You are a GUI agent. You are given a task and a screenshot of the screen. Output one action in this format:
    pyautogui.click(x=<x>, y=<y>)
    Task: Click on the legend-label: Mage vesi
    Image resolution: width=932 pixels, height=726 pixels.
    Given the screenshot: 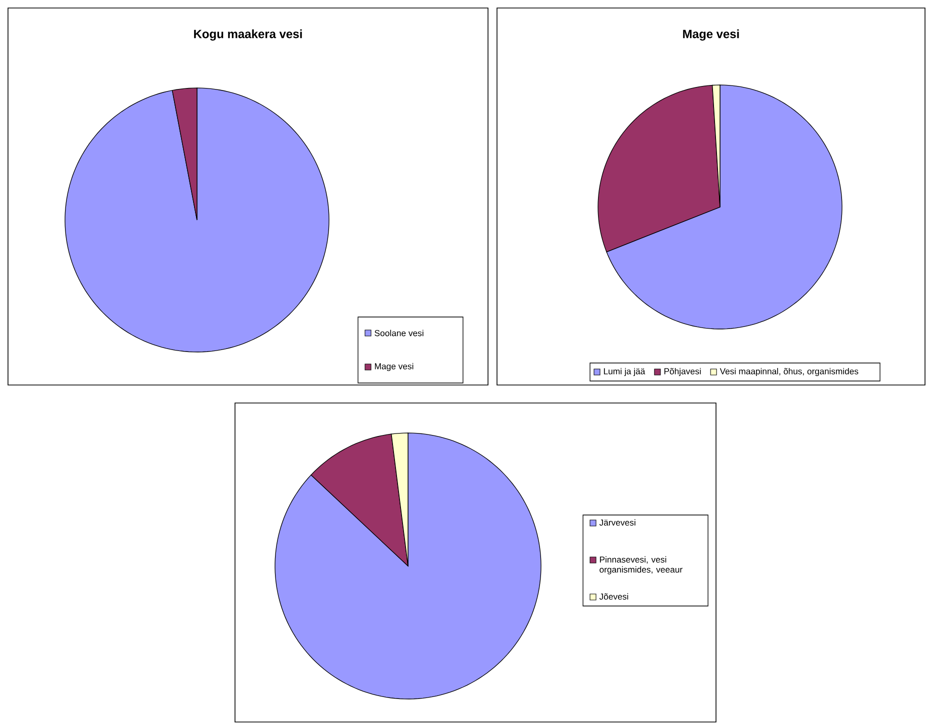 What is the action you would take?
    pyautogui.click(x=394, y=367)
    